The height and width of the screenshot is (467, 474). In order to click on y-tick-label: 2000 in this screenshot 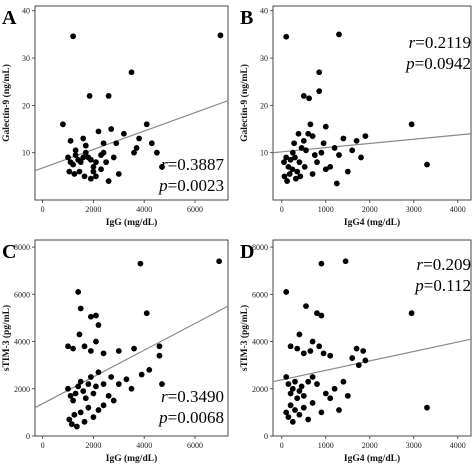, I will do `click(260, 389)`.